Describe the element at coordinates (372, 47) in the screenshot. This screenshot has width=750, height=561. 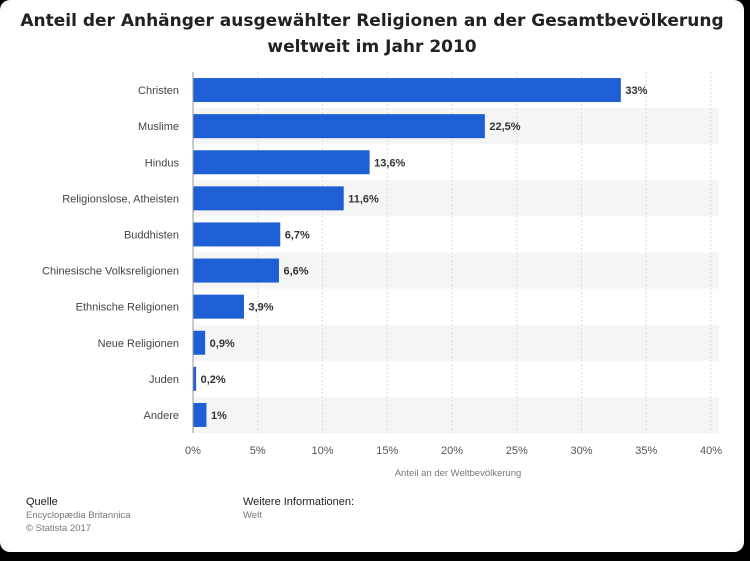
I see `chart-title-line-2: weltweit im Jahr 2010` at that location.